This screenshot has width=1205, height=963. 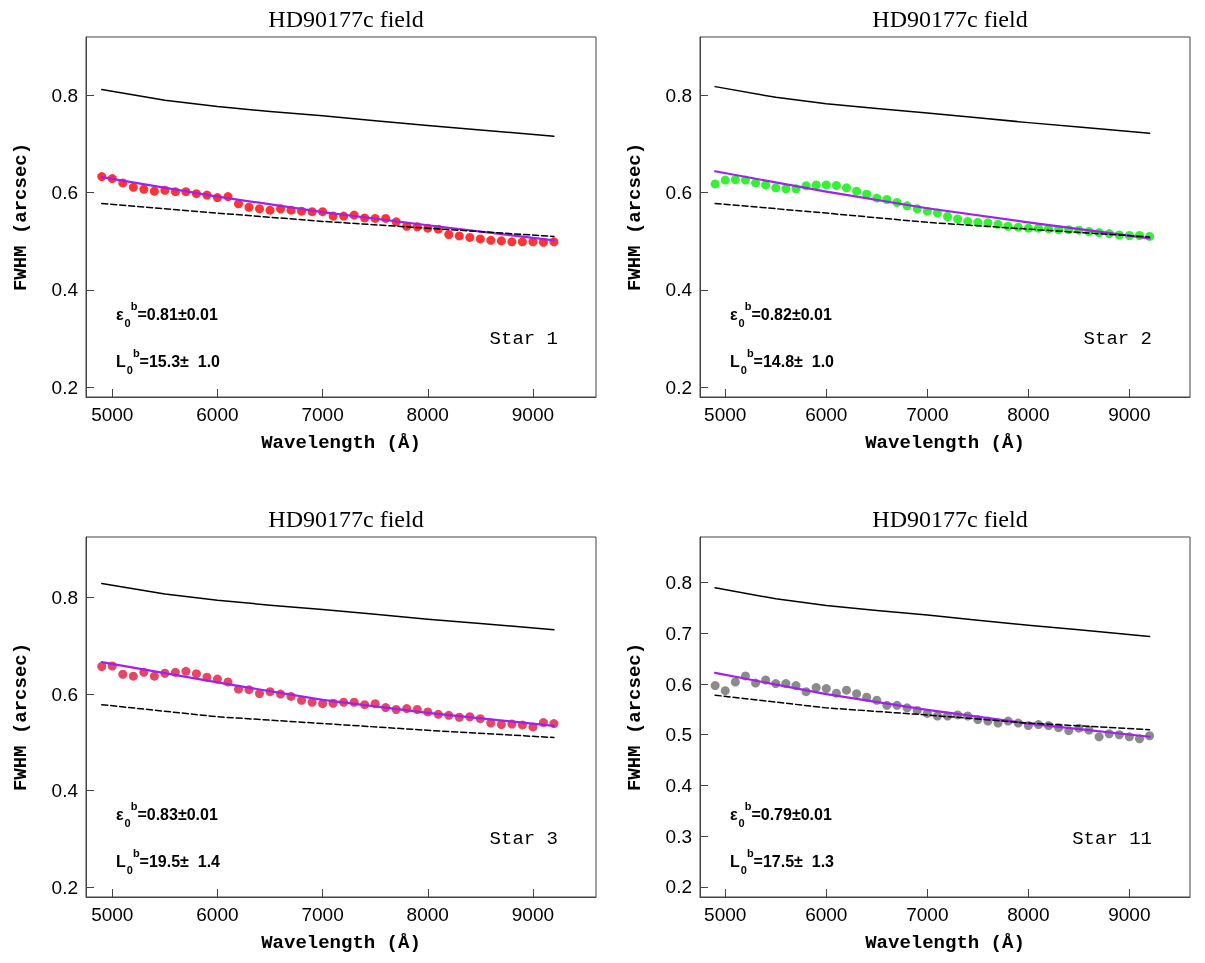 I want to click on y-tick-label: 0.5, so click(x=678, y=735).